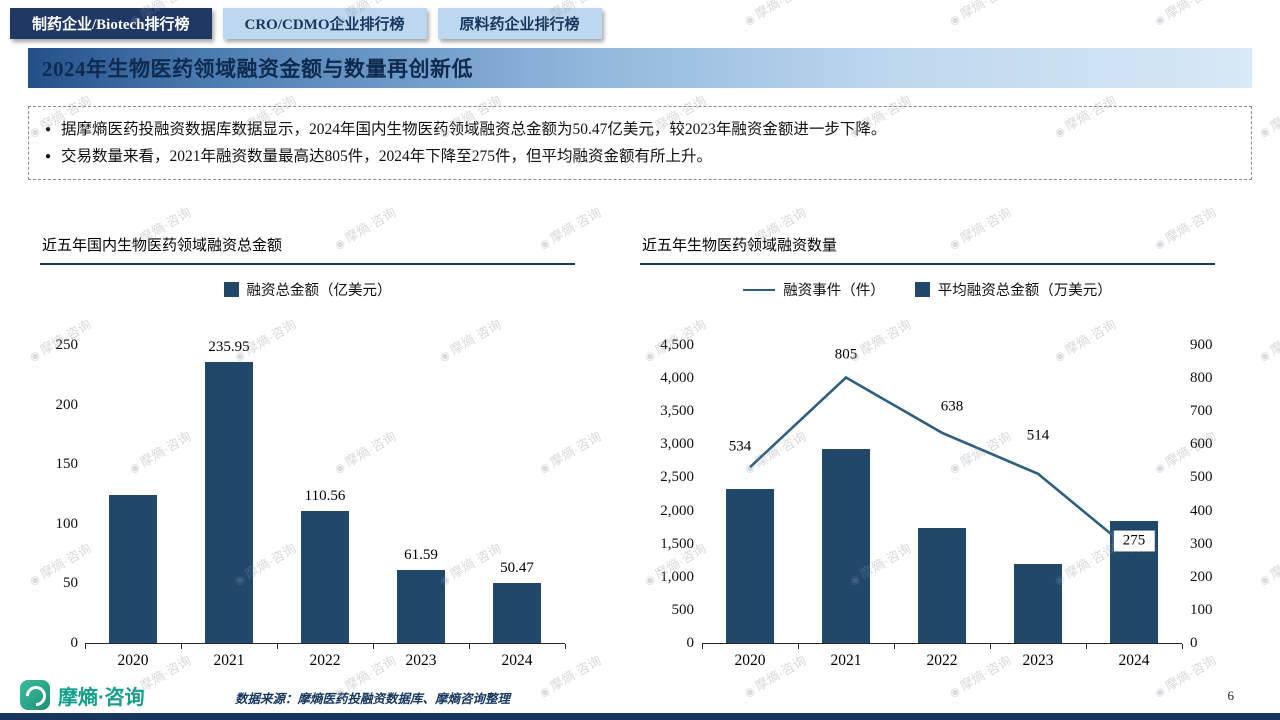  Describe the element at coordinates (846, 660) in the screenshot. I see `x-axis-label: 2021` at that location.